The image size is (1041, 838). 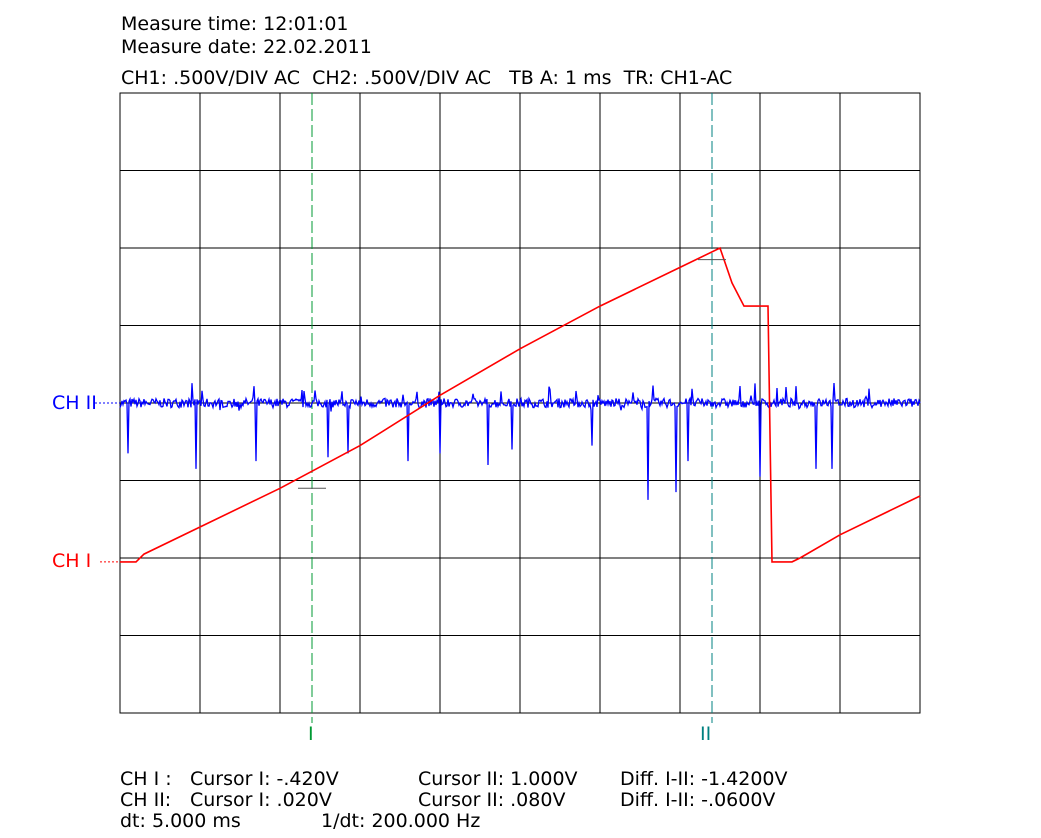 I want to click on ch2-diff-readout: Diff. I-II: -.0600V, so click(x=698, y=800).